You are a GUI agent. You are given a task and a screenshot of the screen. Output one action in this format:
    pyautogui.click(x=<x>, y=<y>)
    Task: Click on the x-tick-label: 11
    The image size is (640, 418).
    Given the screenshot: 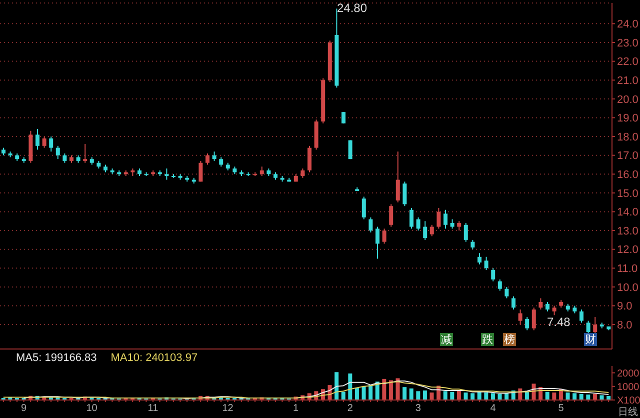 What is the action you would take?
    pyautogui.click(x=153, y=408)
    